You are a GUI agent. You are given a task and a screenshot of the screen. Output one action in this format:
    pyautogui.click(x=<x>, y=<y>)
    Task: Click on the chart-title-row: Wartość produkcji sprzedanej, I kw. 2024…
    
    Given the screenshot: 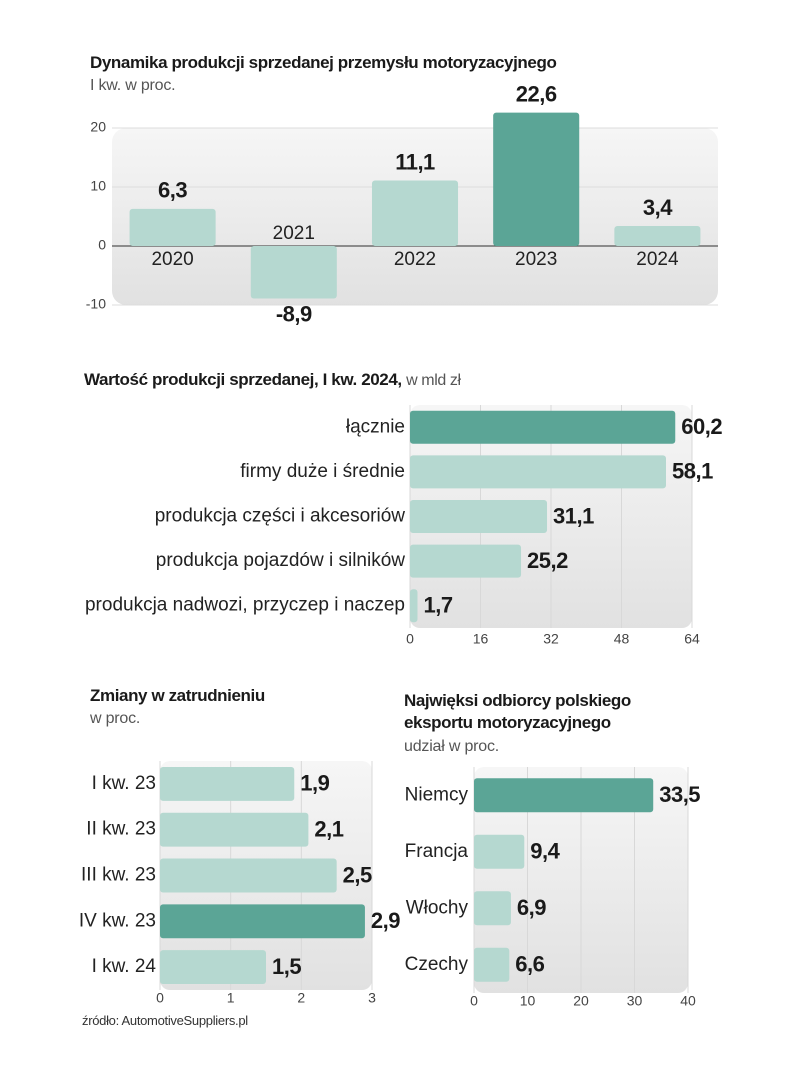 What is the action you would take?
    pyautogui.click(x=272, y=380)
    